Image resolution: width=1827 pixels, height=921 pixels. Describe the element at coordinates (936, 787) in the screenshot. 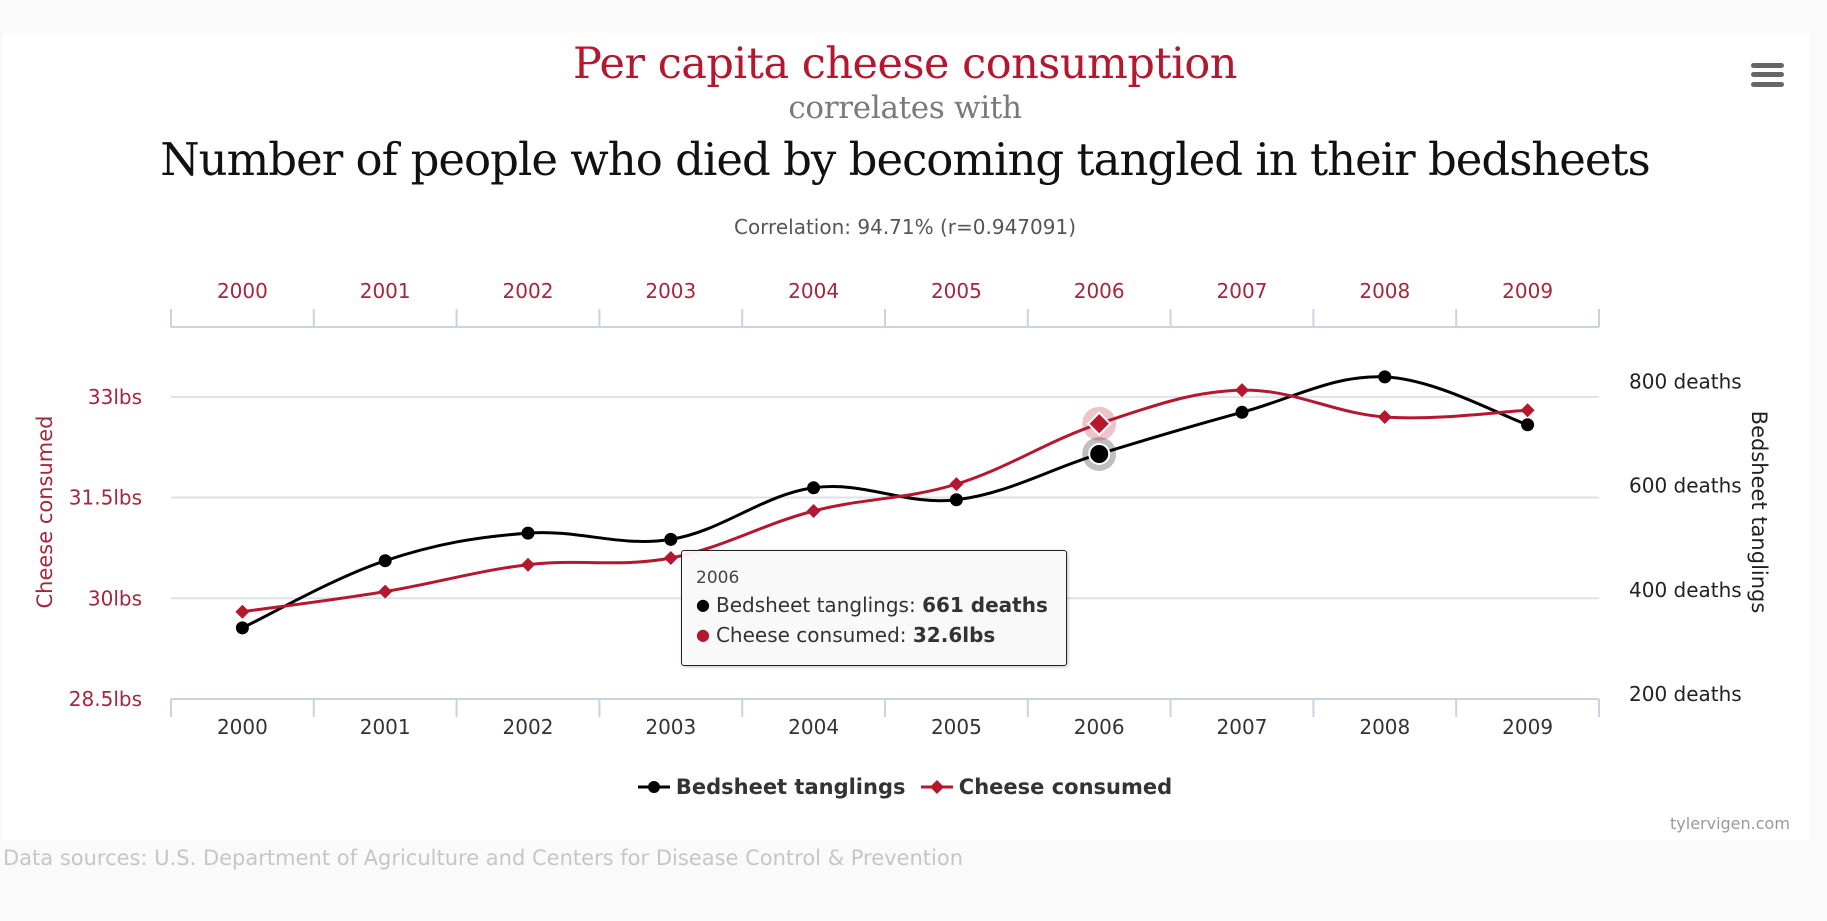

I see `legend-diamond-marker-icon` at that location.